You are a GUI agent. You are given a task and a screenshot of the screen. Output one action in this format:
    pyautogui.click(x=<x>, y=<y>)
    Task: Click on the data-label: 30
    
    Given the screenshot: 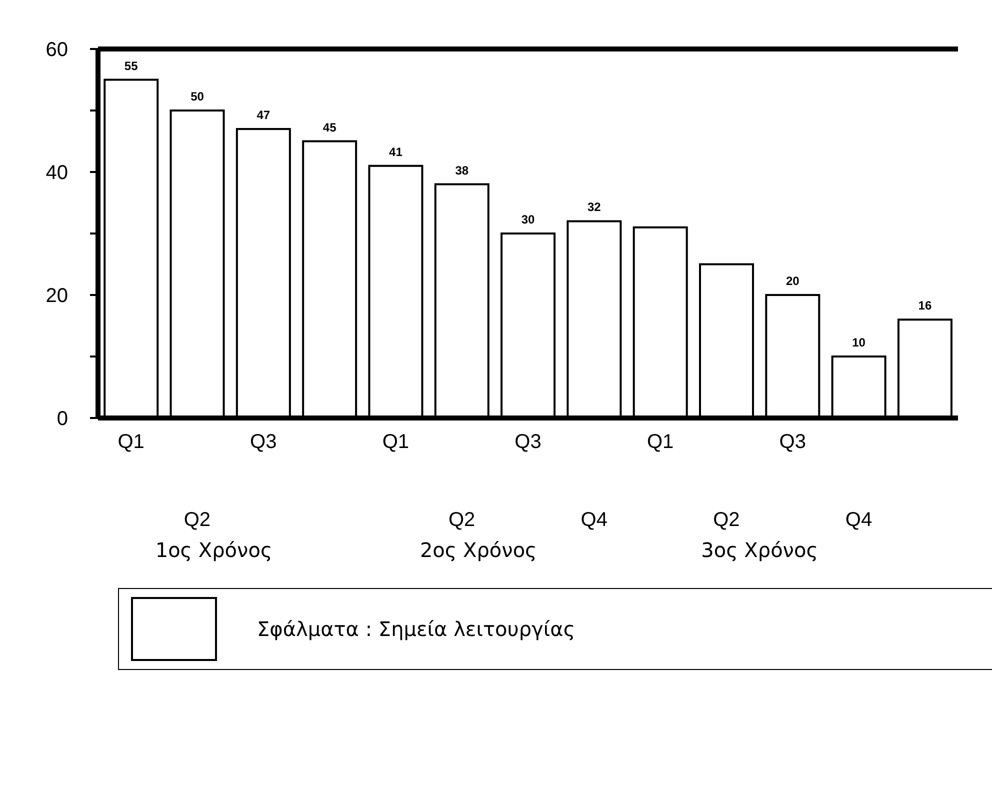 What is the action you would take?
    pyautogui.click(x=528, y=219)
    